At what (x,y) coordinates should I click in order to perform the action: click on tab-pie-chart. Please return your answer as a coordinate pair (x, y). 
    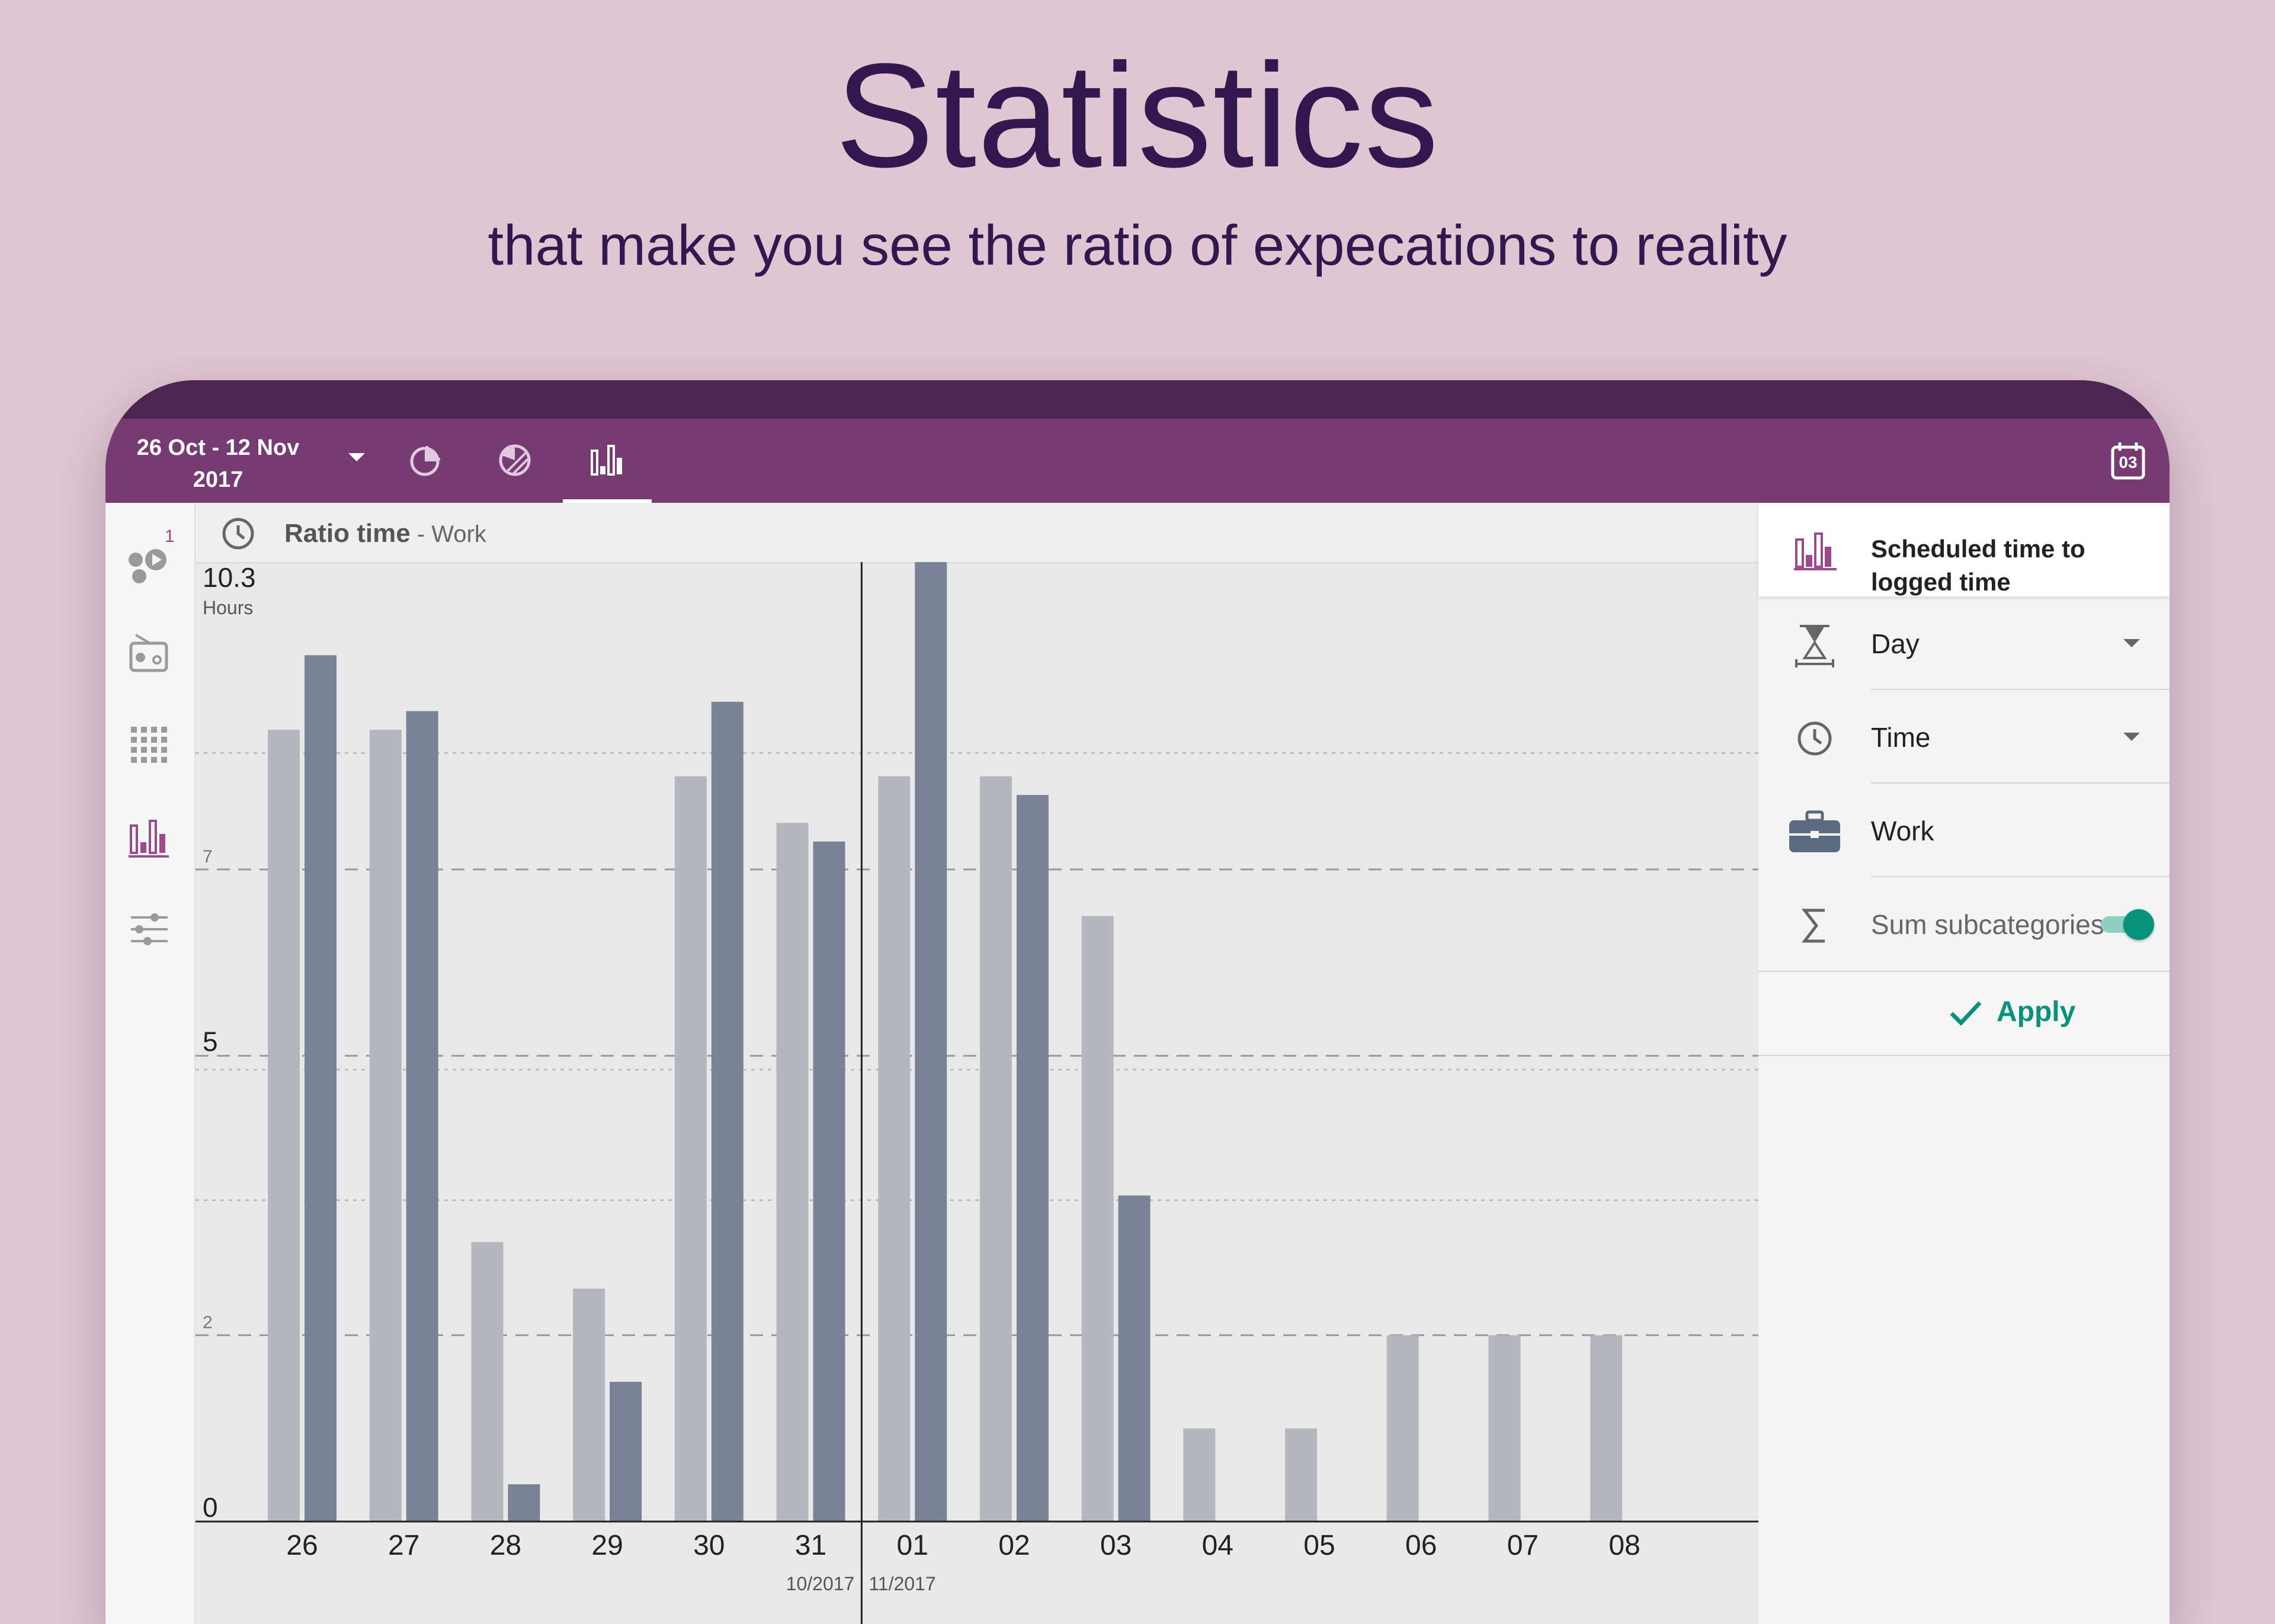
    Looking at the image, I should click on (426, 461).